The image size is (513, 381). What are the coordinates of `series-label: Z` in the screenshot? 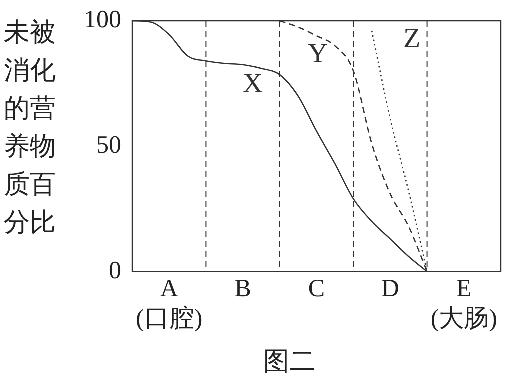 It's located at (412, 38).